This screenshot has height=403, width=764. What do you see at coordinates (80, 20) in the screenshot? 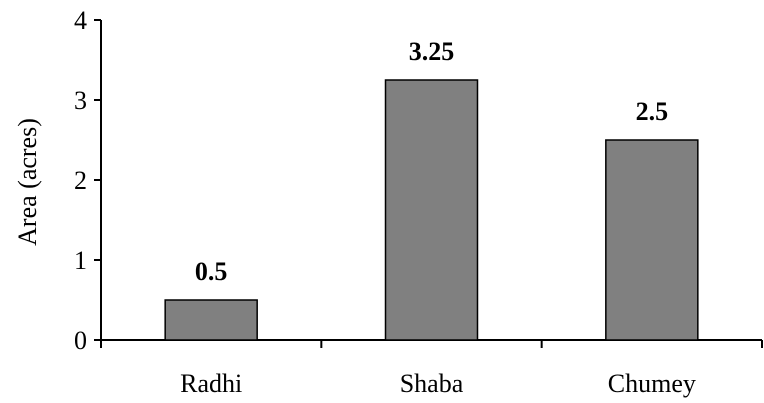
I see `y-tick-label: 4` at bounding box center [80, 20].